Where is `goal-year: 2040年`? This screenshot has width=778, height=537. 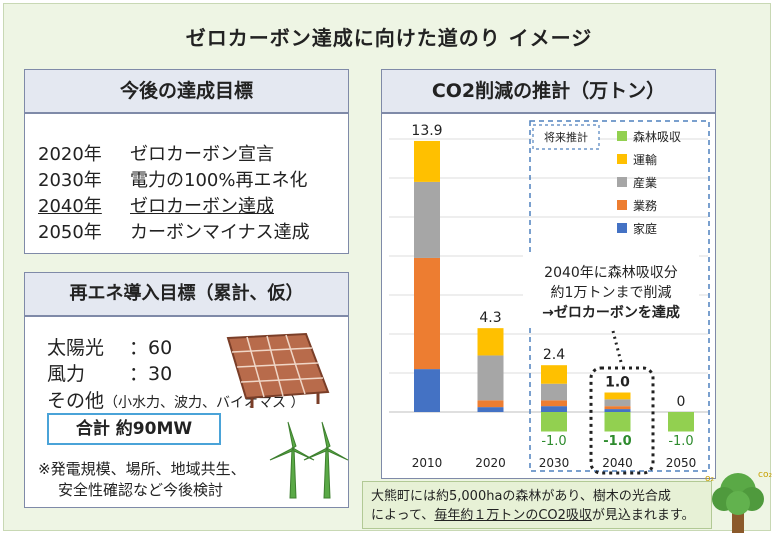 goal-year: 2040年 is located at coordinates (70, 206).